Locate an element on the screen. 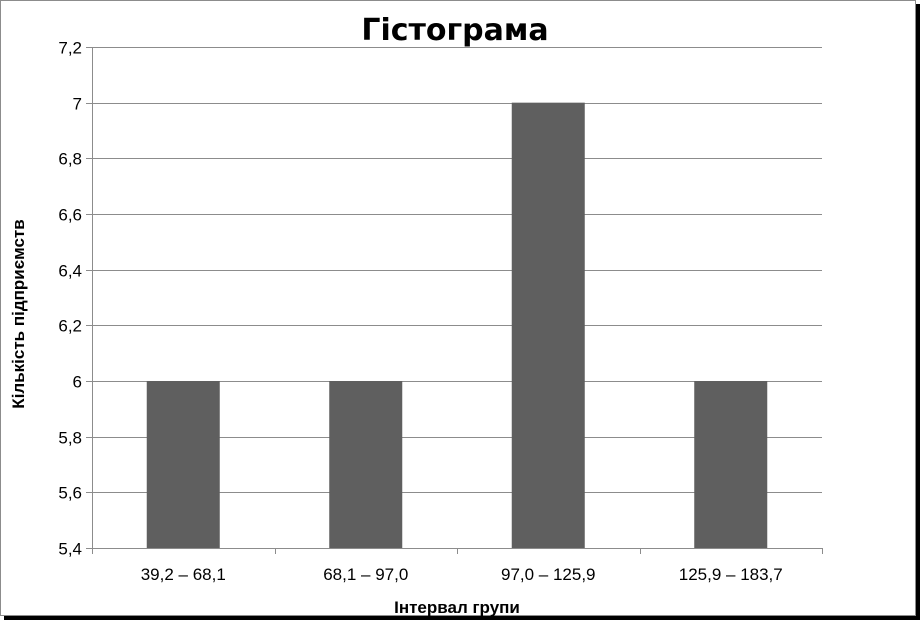 The image size is (921, 621). x-tick-label: 125,9 – 183,7 is located at coordinates (731, 574).